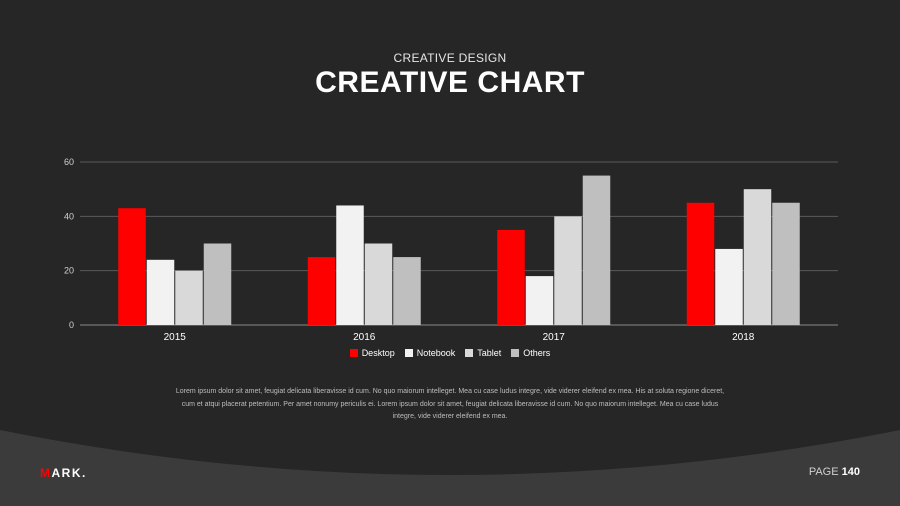 The image size is (900, 506). I want to click on bar-tablet-2016, so click(378, 284).